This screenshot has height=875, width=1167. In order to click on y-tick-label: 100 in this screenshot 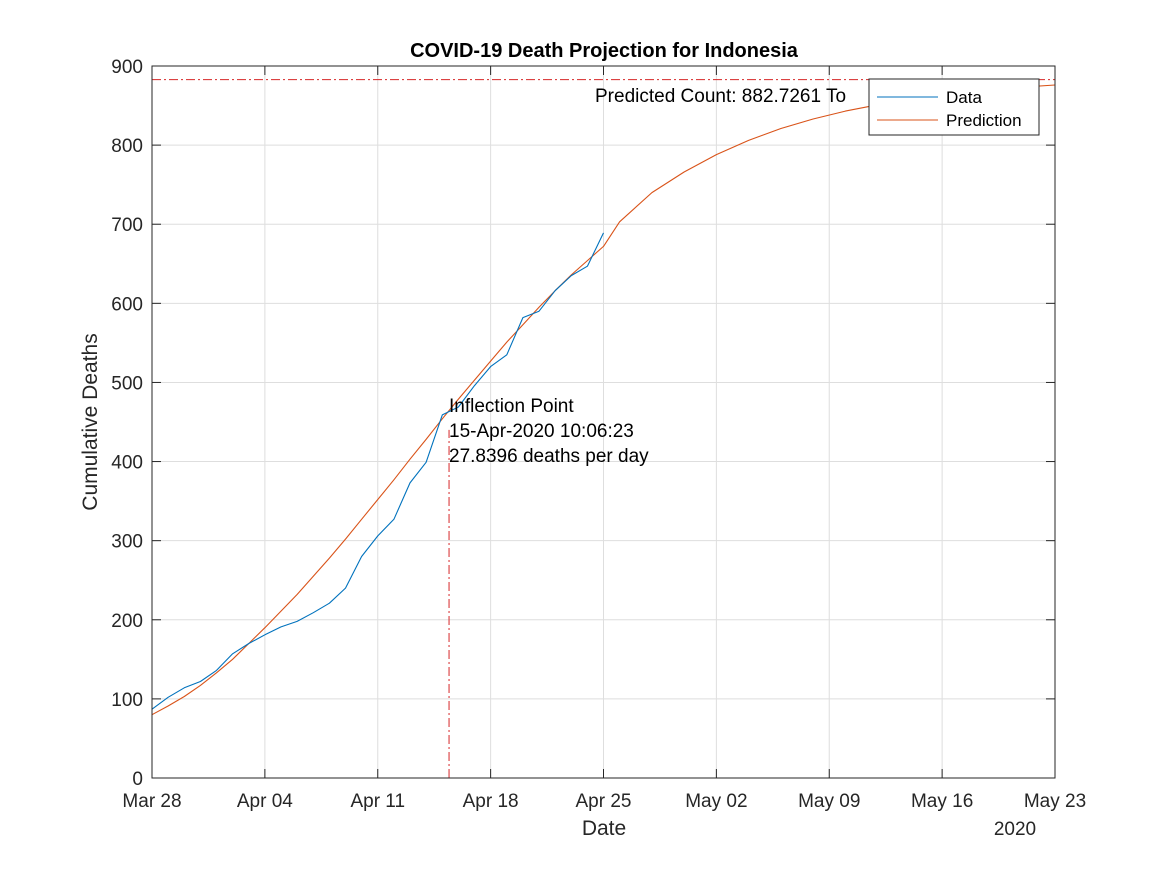, I will do `click(127, 700)`.